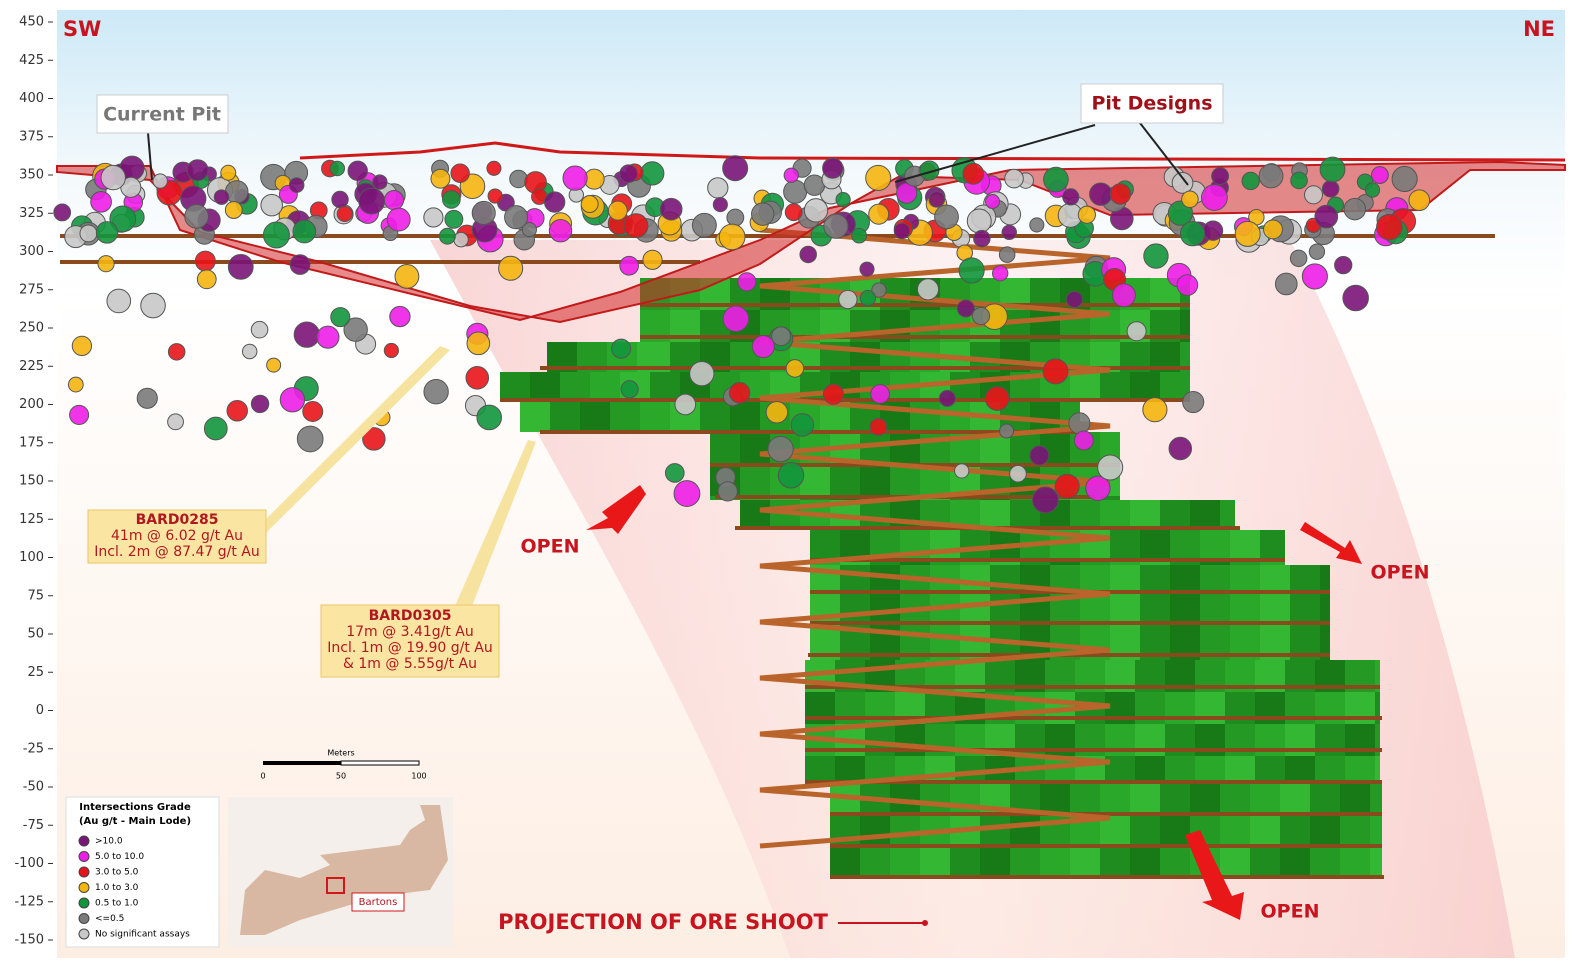 The width and height of the screenshot is (1575, 971). Describe the element at coordinates (33, 825) in the screenshot. I see `y-tick-label: -75` at that location.